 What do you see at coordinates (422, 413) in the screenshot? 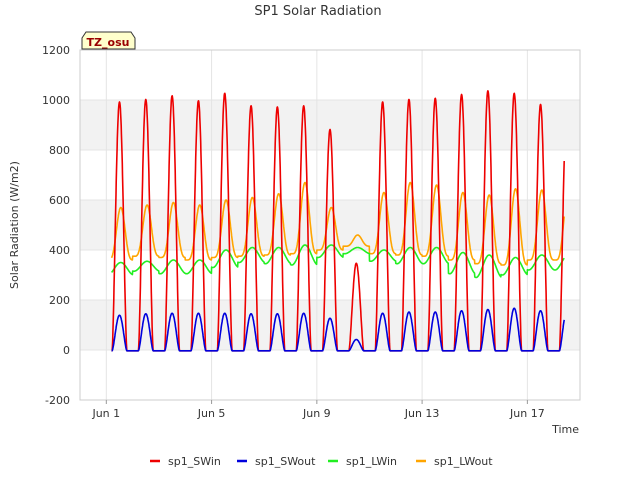
I see `x-tick-label: Jun 13` at bounding box center [422, 413].